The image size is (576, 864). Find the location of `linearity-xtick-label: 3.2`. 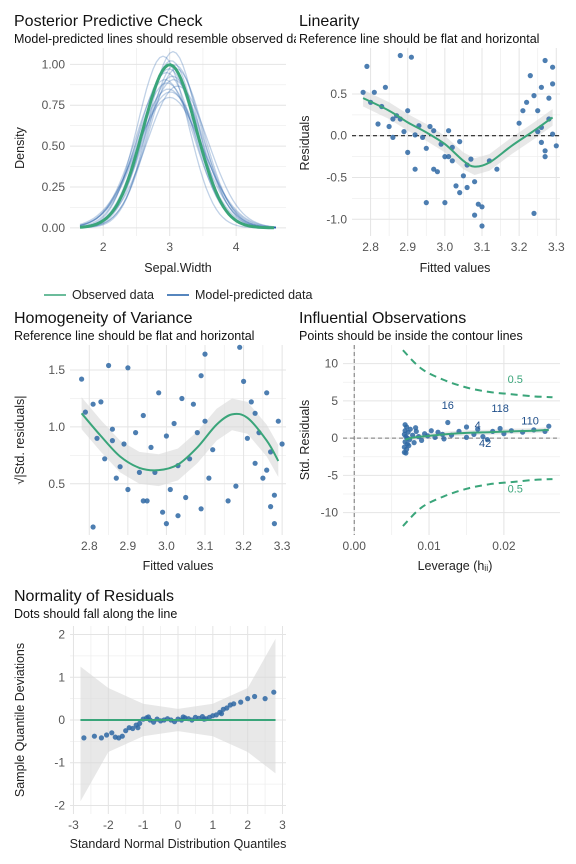

linearity-xtick-label: 3.2 is located at coordinates (519, 247).